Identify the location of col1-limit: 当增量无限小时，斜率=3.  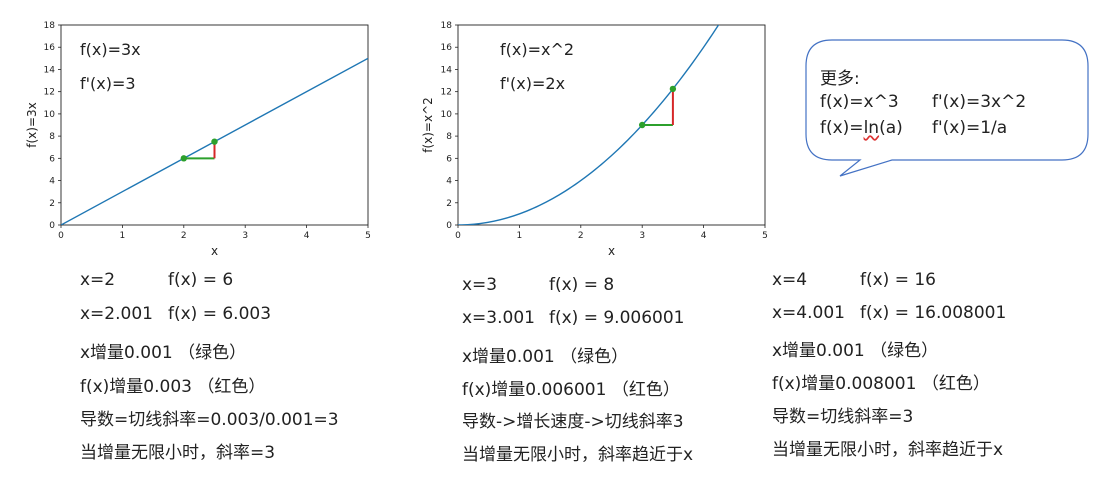
(178, 453).